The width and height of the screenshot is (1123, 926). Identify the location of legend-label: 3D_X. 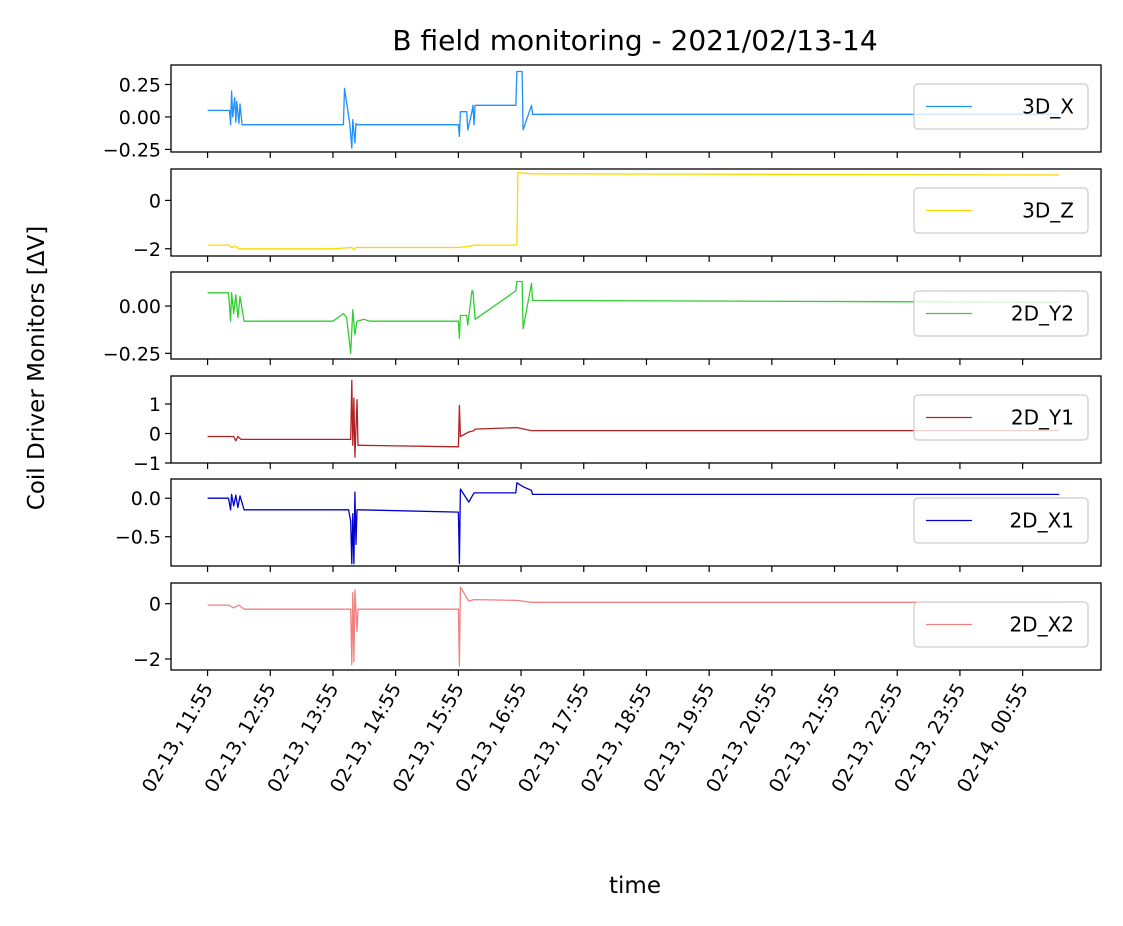
(1048, 107).